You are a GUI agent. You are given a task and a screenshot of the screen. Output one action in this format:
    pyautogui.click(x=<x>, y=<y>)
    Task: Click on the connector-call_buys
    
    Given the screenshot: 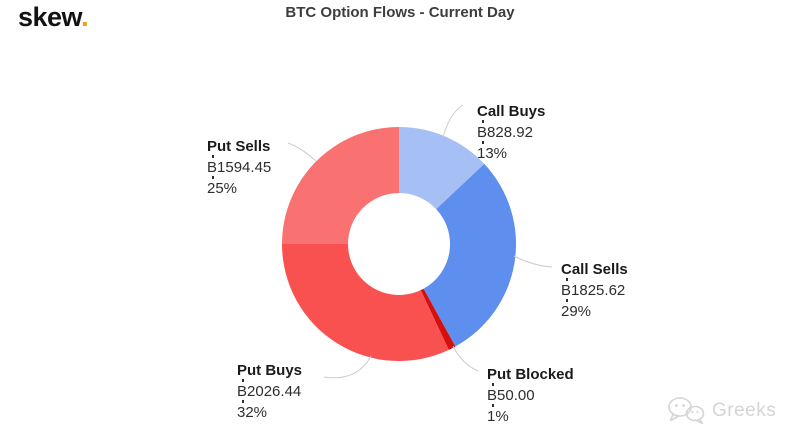 What is the action you would take?
    pyautogui.click(x=453, y=121)
    